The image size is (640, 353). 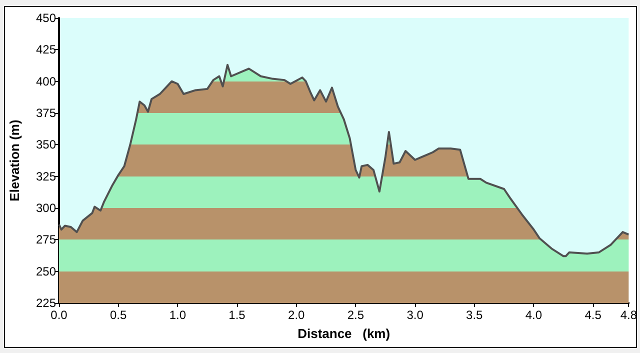 I want to click on x-tick-label: 0.0, so click(x=59, y=315).